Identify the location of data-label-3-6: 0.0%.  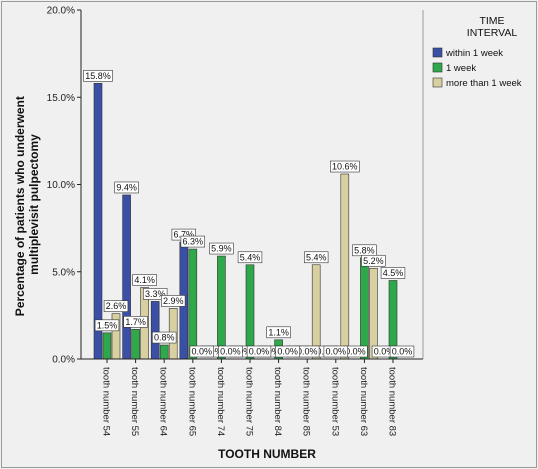
(259, 351).